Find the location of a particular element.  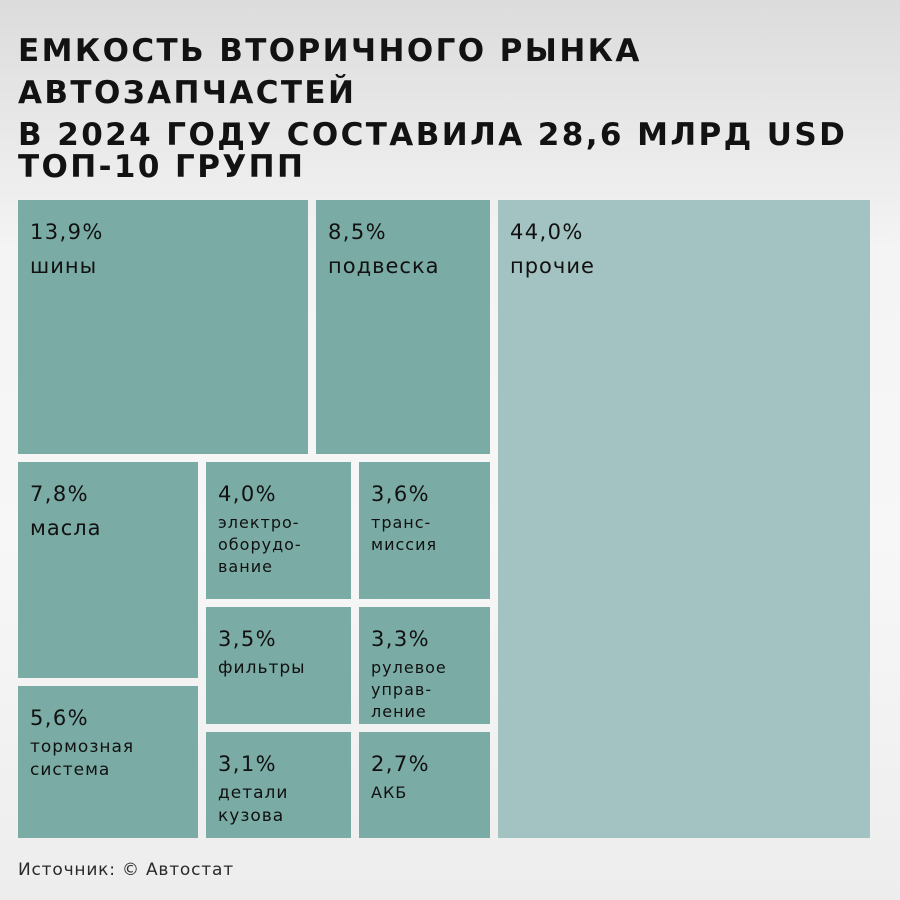

treemap-value-label: 2,7% is located at coordinates (400, 764).